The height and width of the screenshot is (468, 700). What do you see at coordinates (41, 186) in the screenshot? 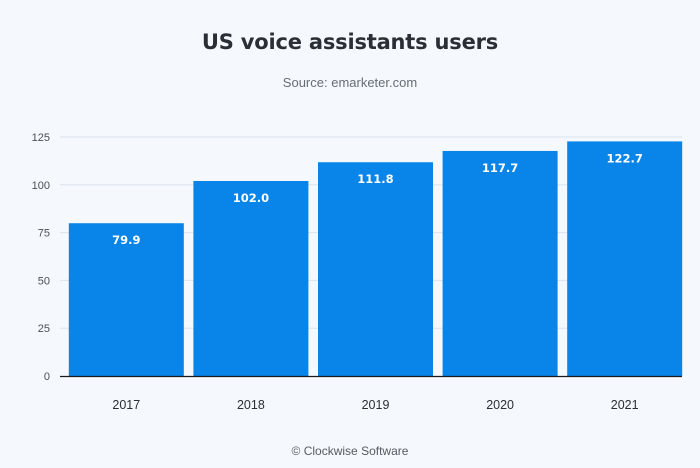
I see `y-tick-label: 100` at bounding box center [41, 186].